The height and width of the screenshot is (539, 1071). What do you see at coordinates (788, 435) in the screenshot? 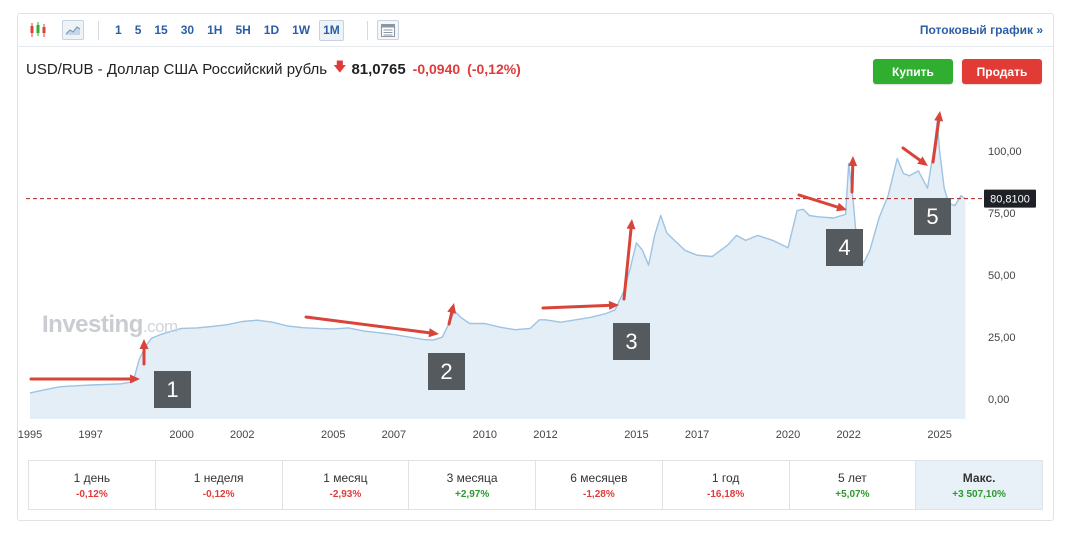
I see `x-tick-label: 2020` at bounding box center [788, 435].